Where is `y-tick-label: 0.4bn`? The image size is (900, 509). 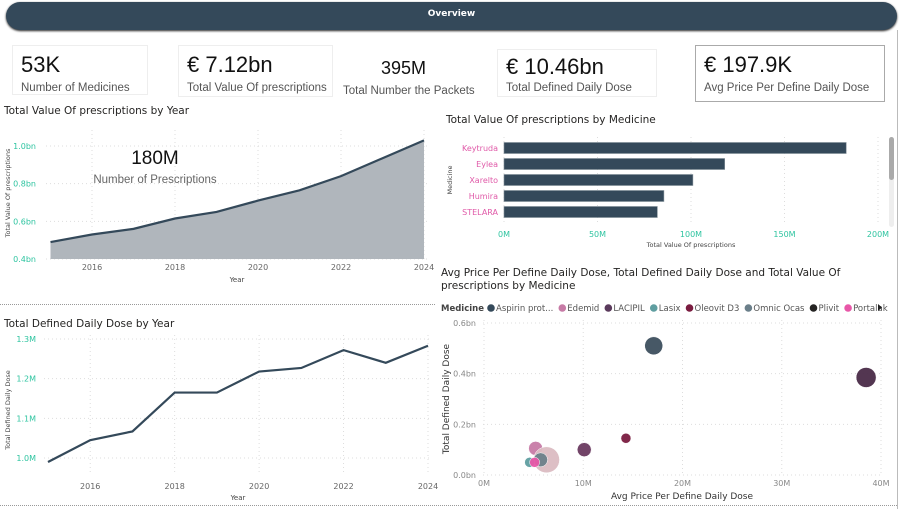 y-tick-label: 0.4bn is located at coordinates (24, 259).